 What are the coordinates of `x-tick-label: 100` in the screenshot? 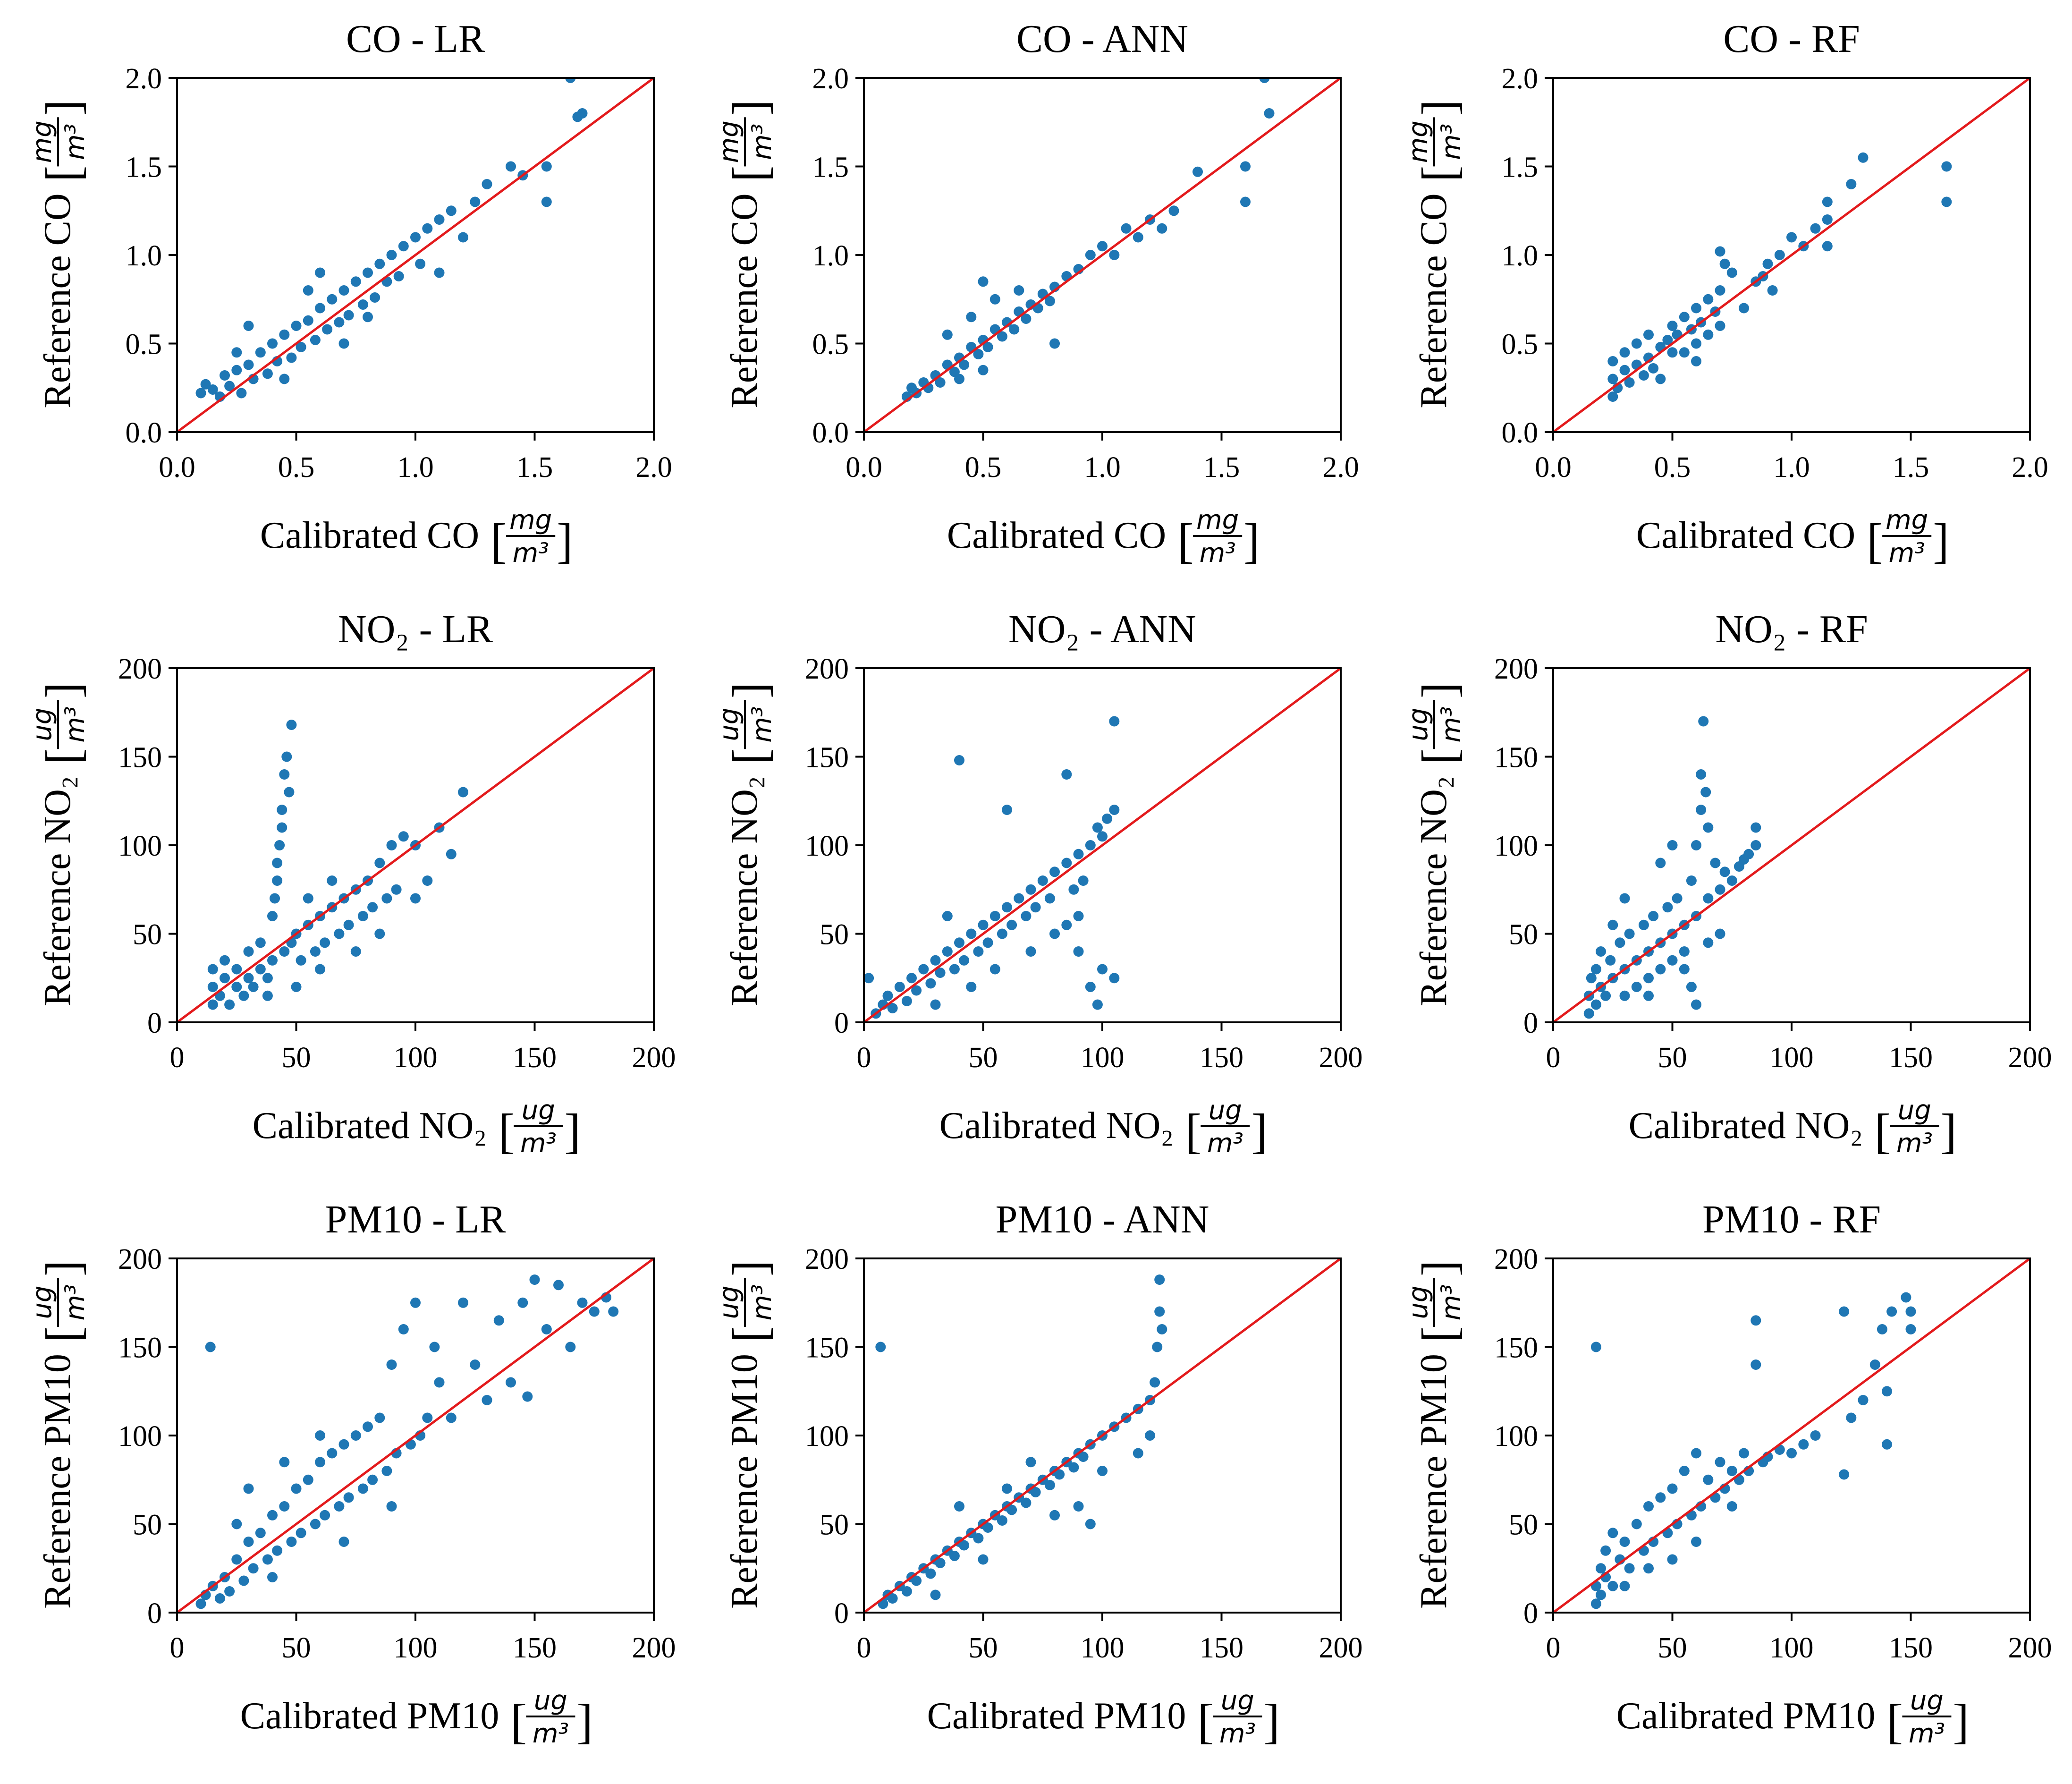 It's located at (1792, 1648).